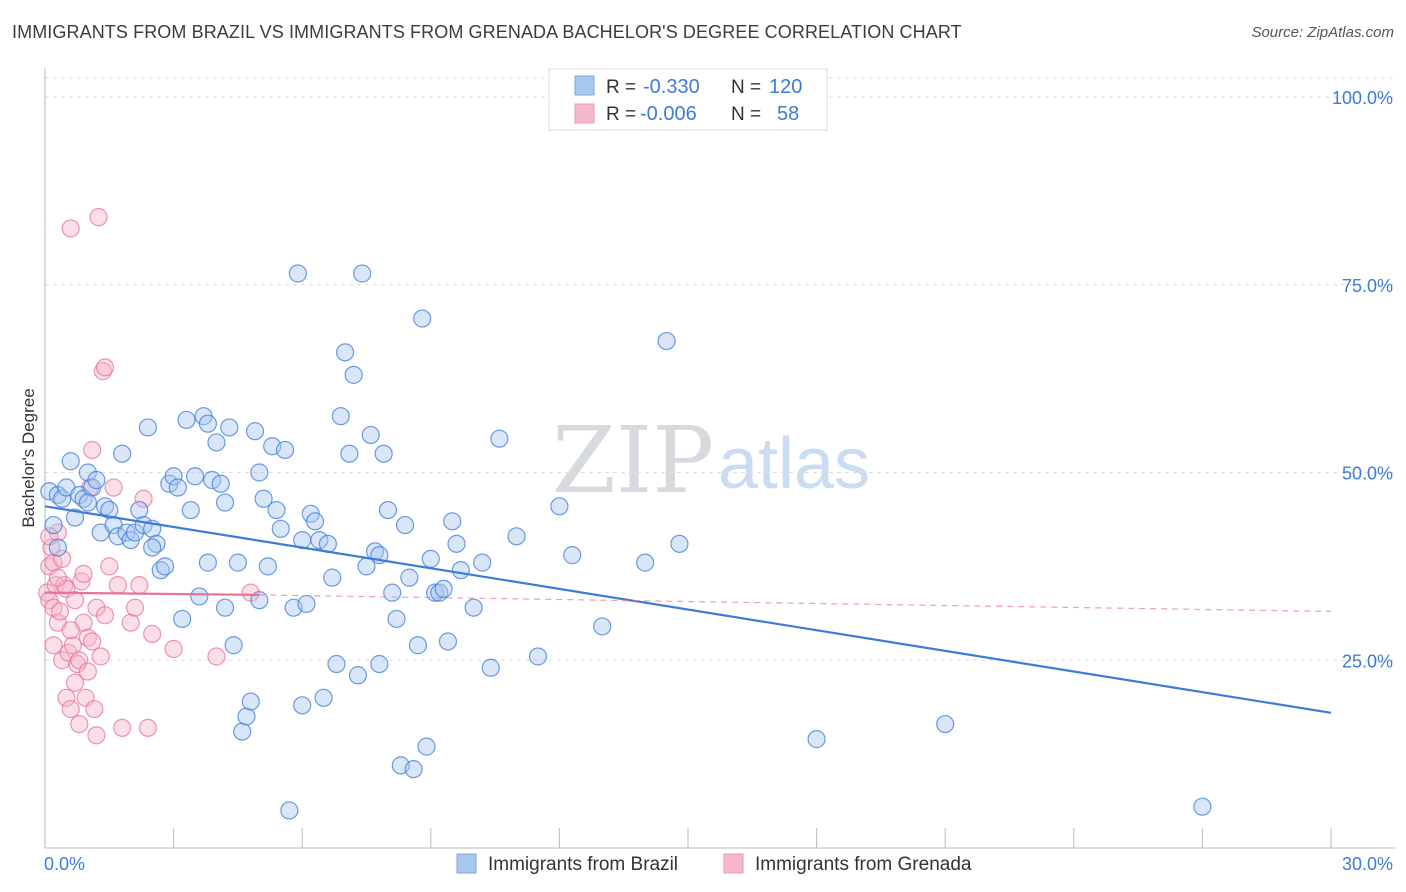  I want to click on y-tick-label: 100.0%, so click(1362, 98).